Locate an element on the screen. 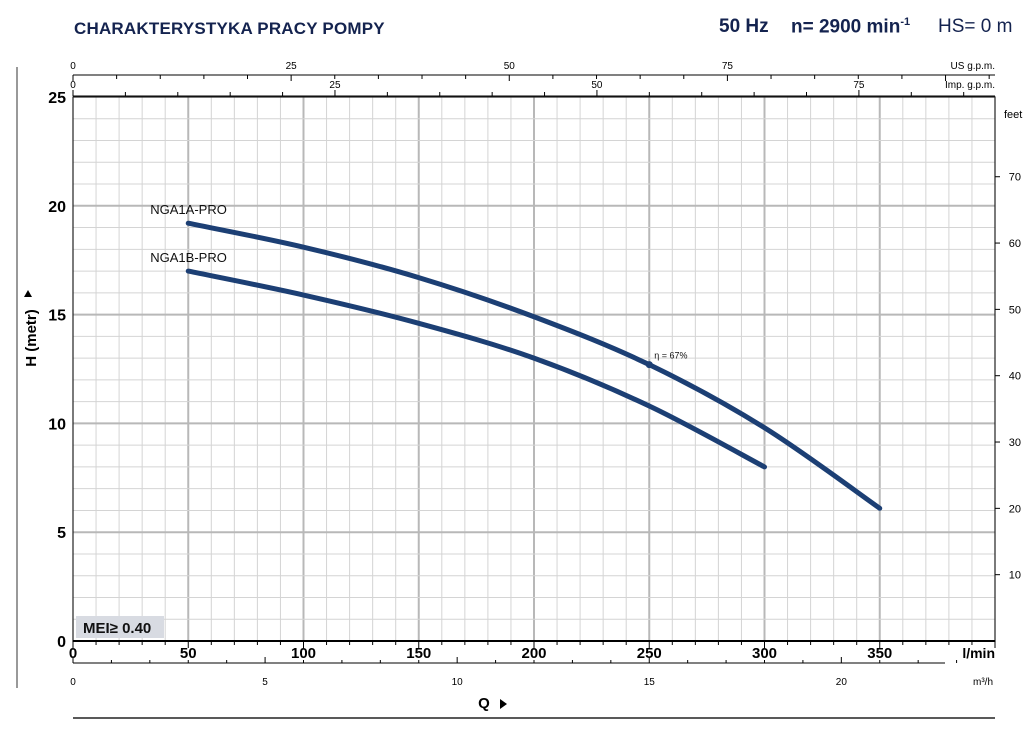 The image size is (1034, 752). y-tick-label: 25 is located at coordinates (57, 98).